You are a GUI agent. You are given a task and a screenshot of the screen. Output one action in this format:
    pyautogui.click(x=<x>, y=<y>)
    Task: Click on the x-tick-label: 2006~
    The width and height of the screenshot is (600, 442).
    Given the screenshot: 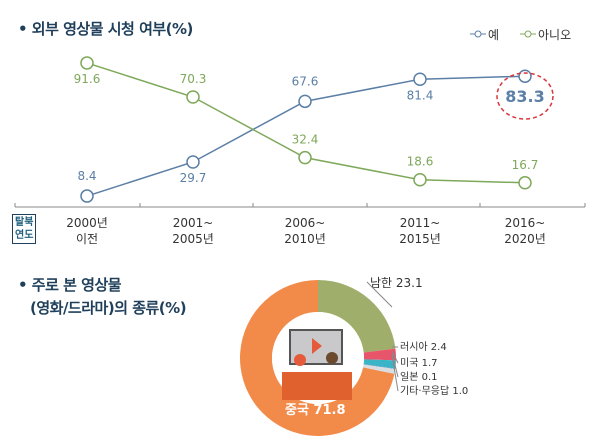 What is the action you would take?
    pyautogui.click(x=305, y=223)
    